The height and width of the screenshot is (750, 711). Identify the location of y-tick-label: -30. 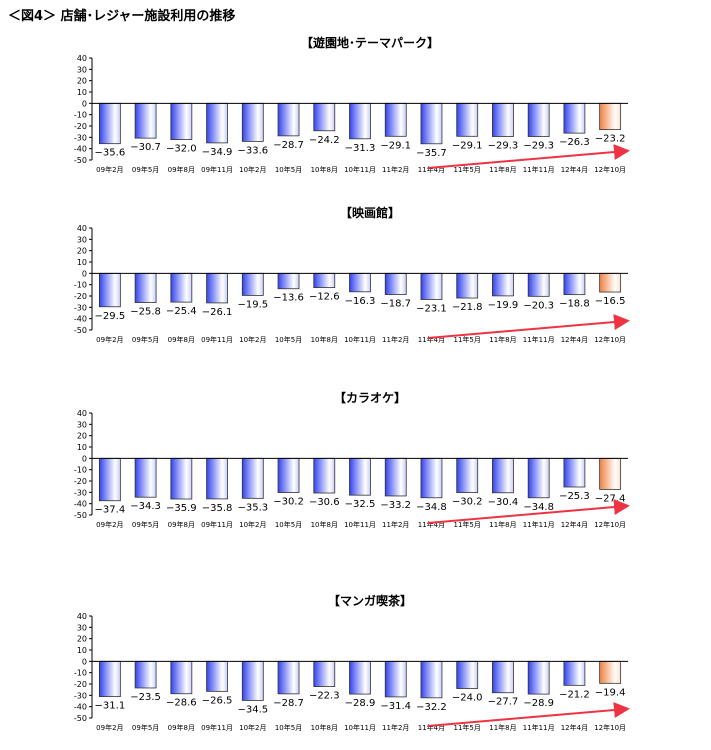
(80, 492).